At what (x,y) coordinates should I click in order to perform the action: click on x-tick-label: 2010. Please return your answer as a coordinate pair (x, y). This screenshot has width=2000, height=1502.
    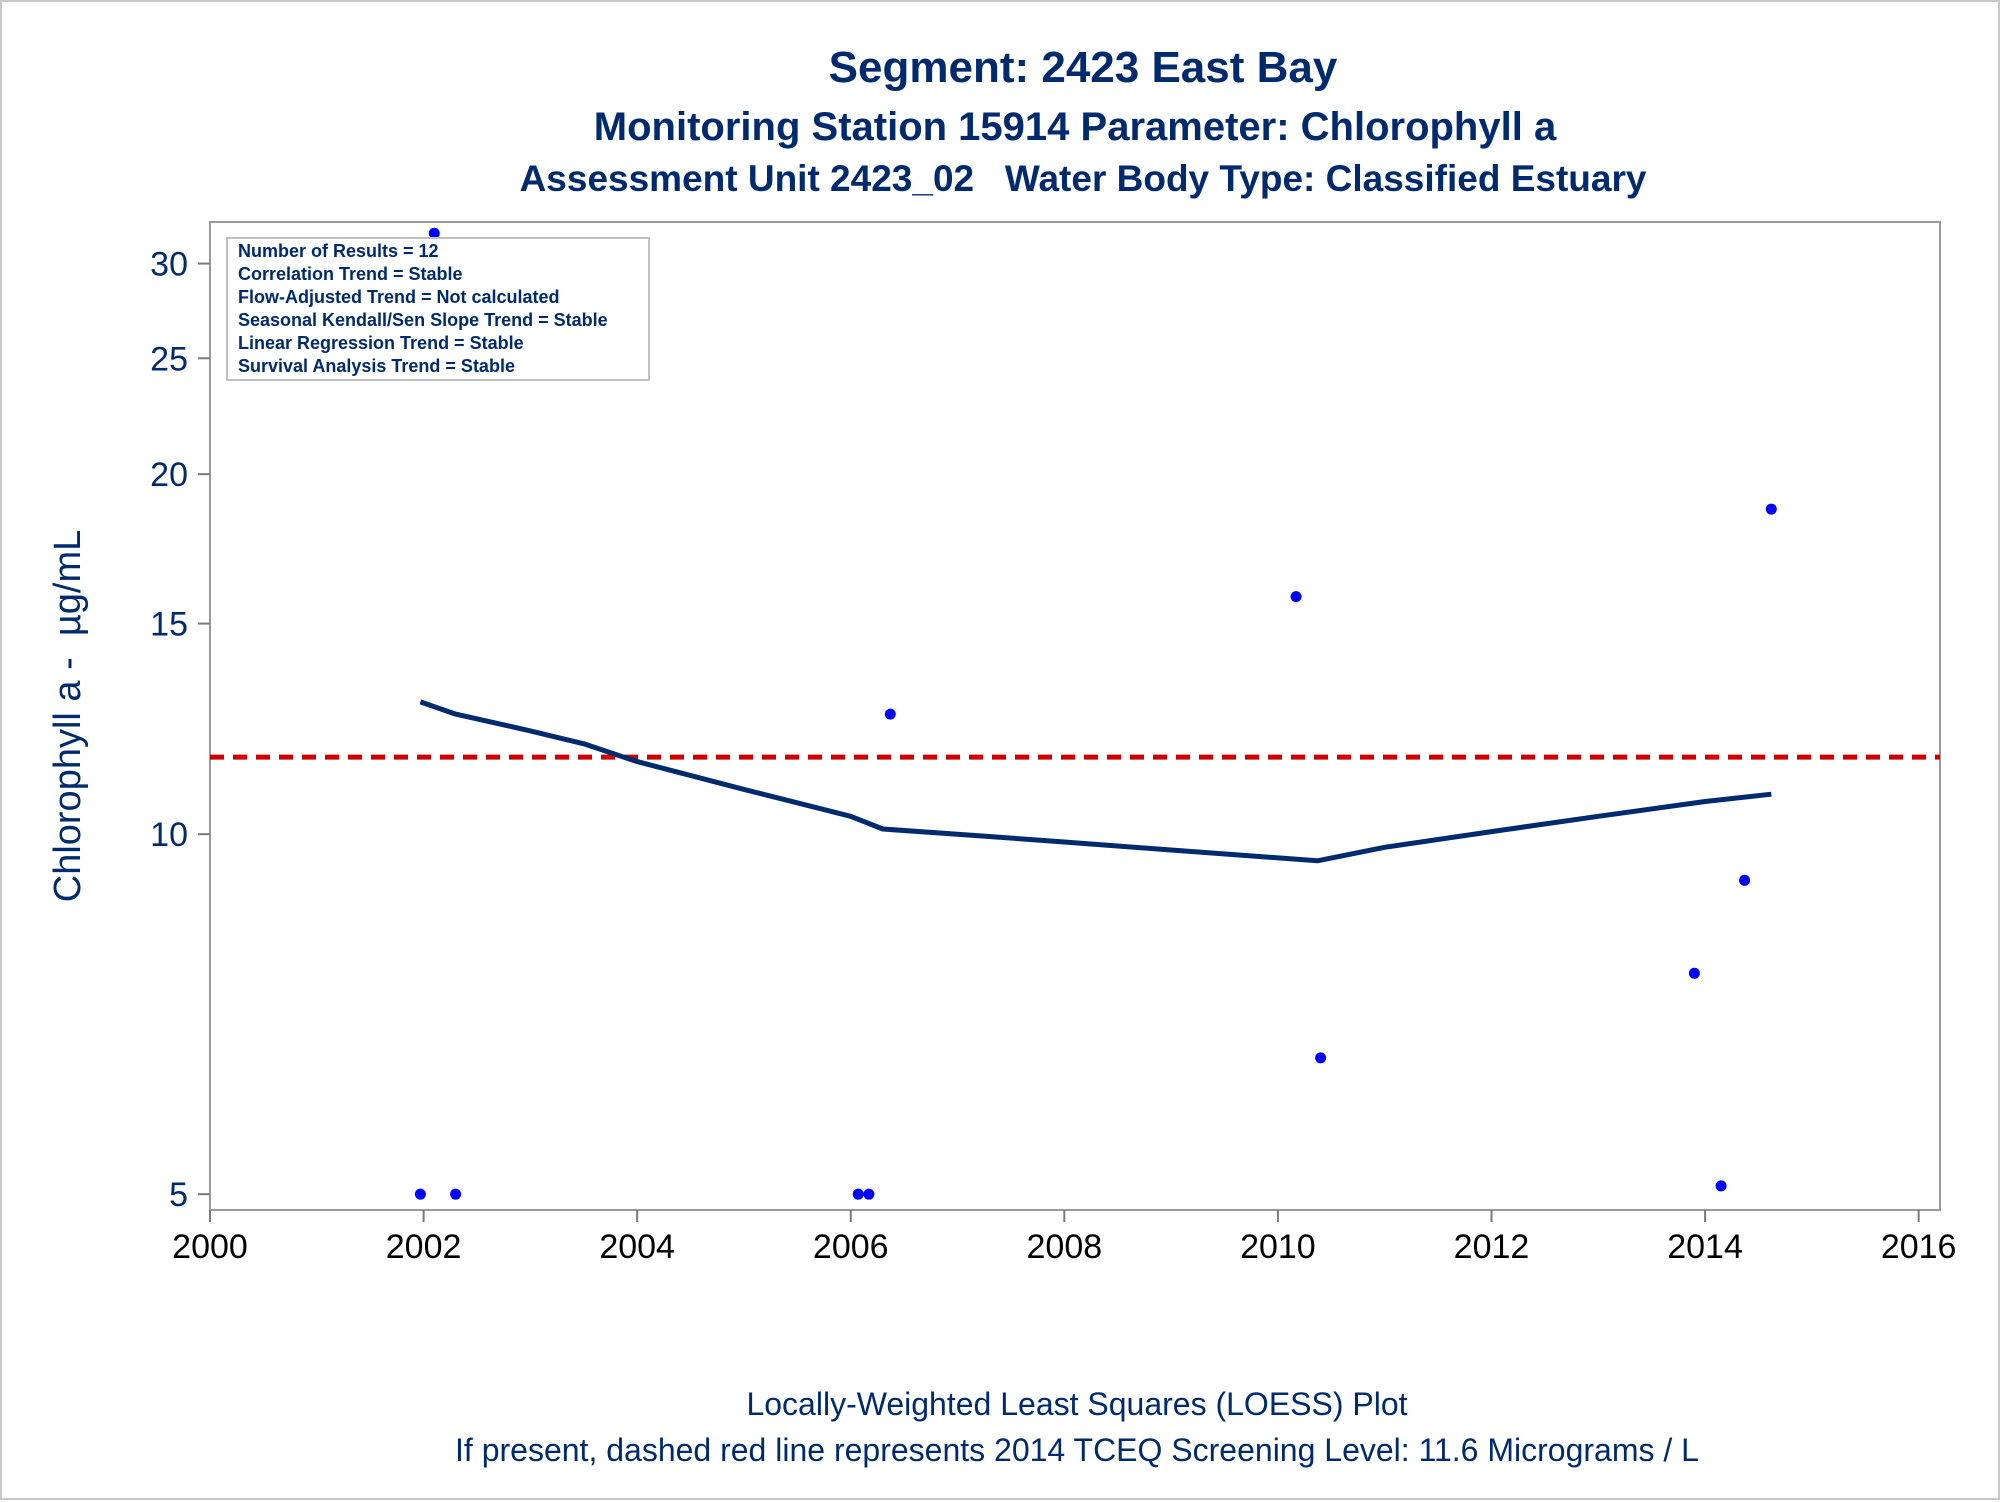
    Looking at the image, I should click on (1278, 1247).